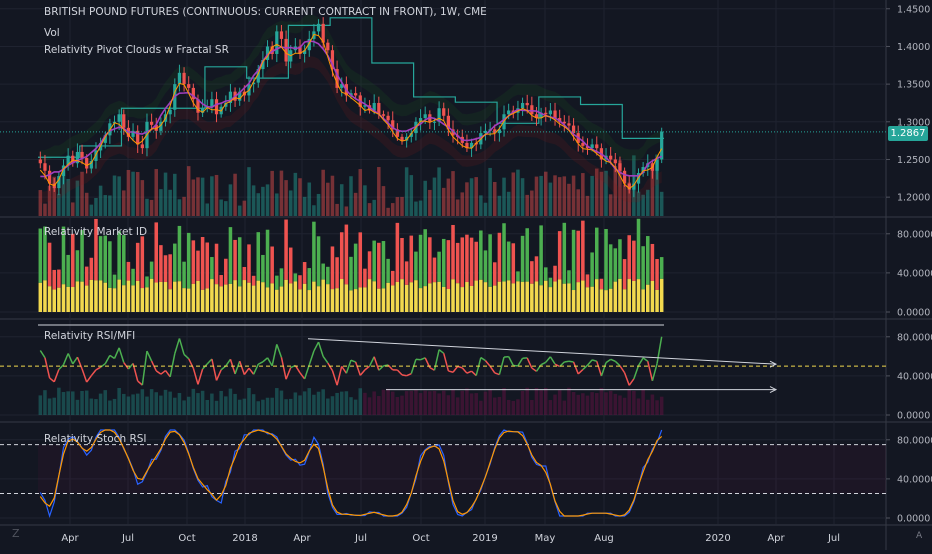 Image resolution: width=932 pixels, height=554 pixels. I want to click on x-tick-label: May, so click(545, 538).